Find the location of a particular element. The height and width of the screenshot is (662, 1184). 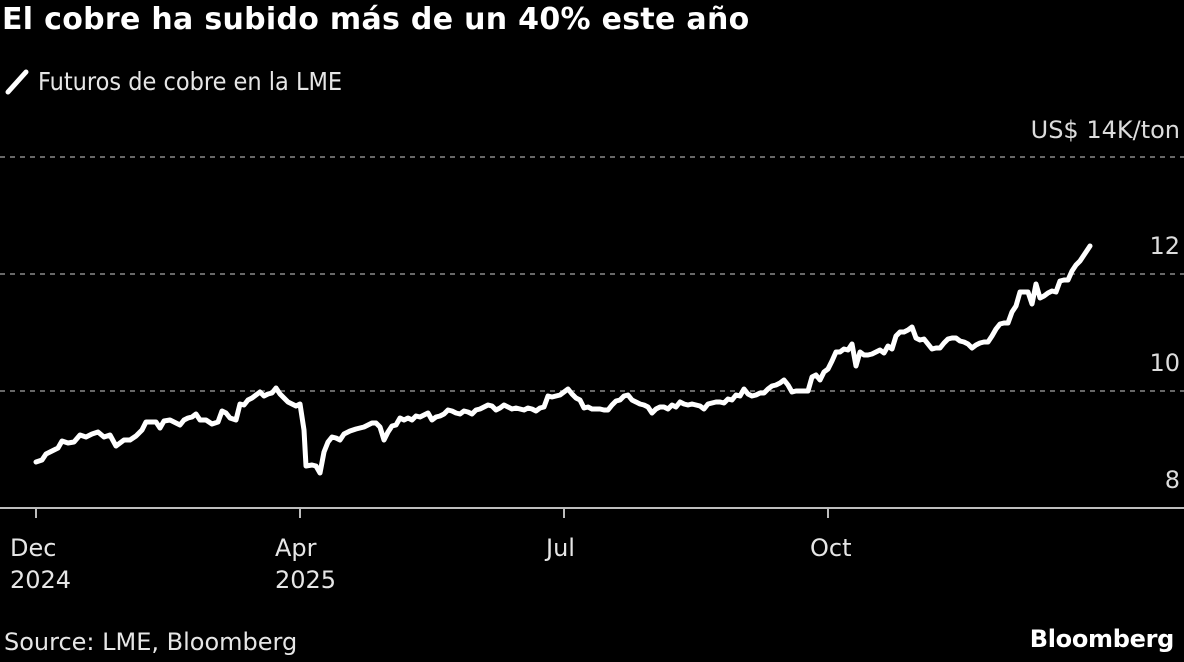

y-tick-12: 12 is located at coordinates (1164, 246).